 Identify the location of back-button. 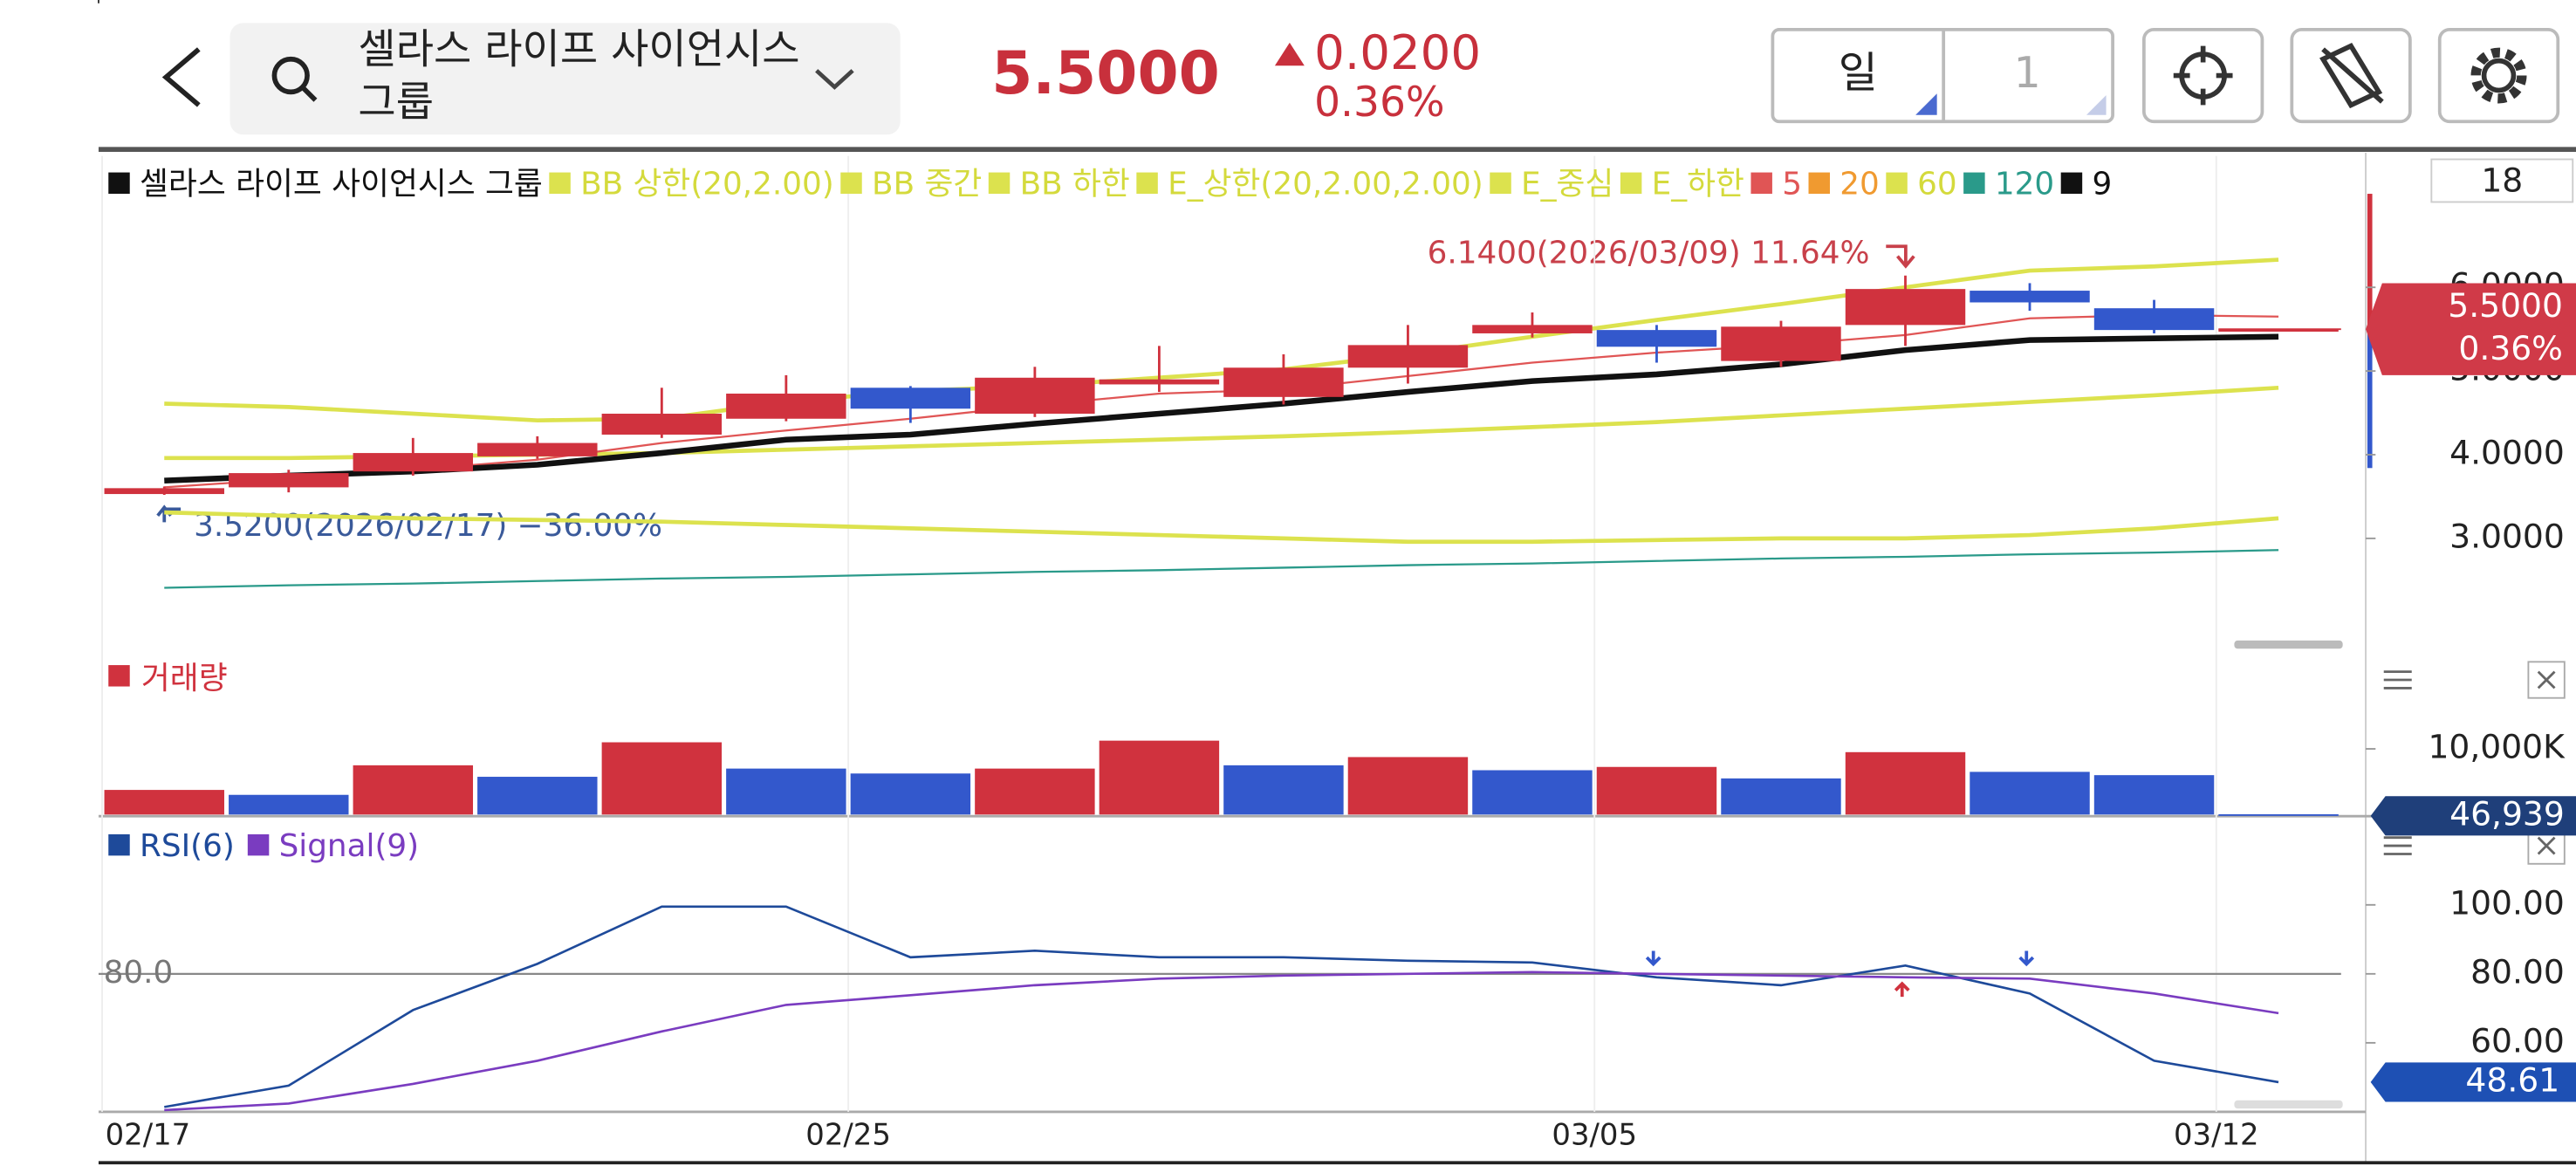
(181, 77).